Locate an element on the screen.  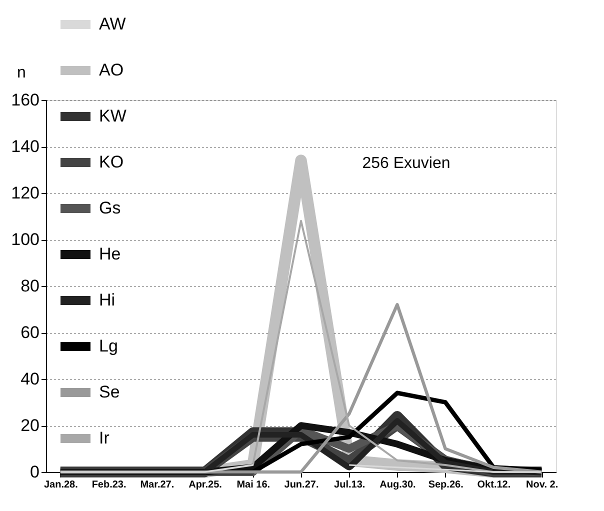
legend-label: KW is located at coordinates (112, 116).